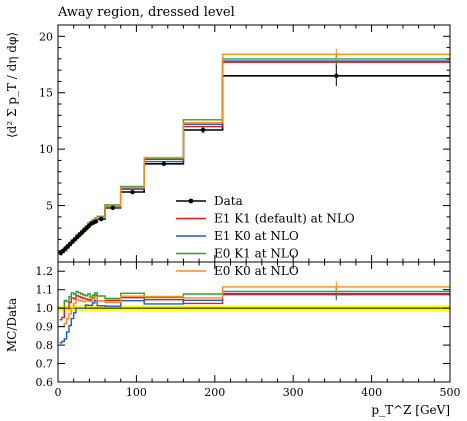 This screenshot has width=467, height=421. I want to click on ratio-y-tick-label: 1.0, so click(45, 308).